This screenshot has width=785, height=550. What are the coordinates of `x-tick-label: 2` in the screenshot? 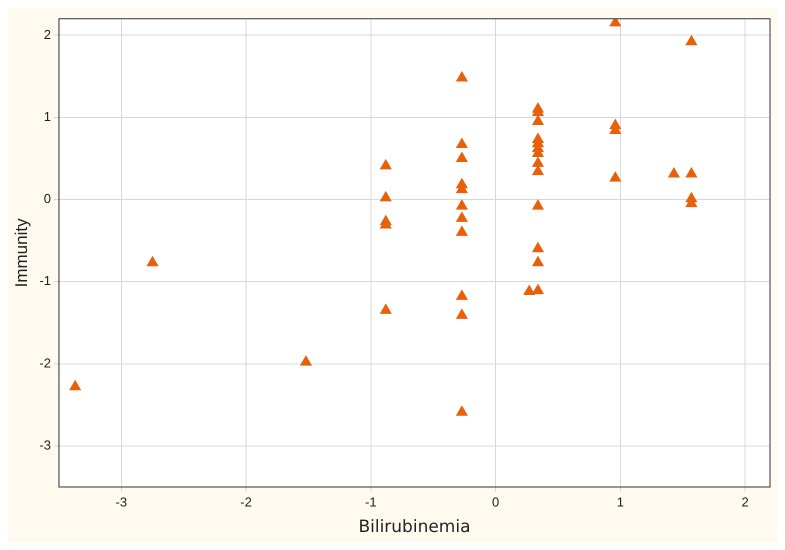 It's located at (745, 502).